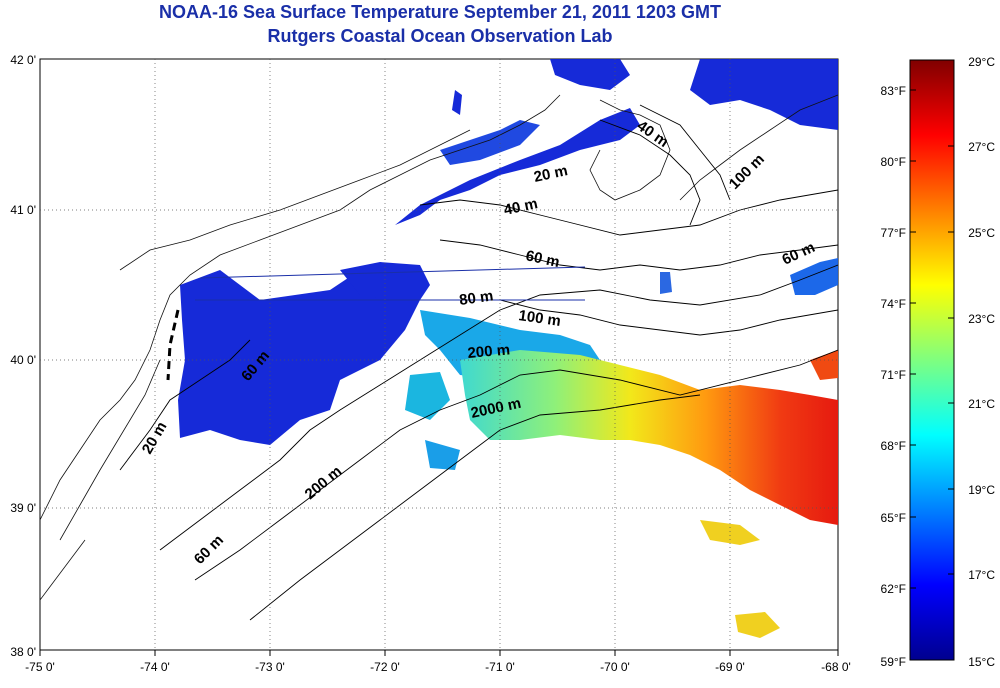 The image size is (1000, 688). Describe the element at coordinates (440, 36) in the screenshot. I see `map-subtitle: Rutgers Coastal Ocean Observation Lab` at that location.